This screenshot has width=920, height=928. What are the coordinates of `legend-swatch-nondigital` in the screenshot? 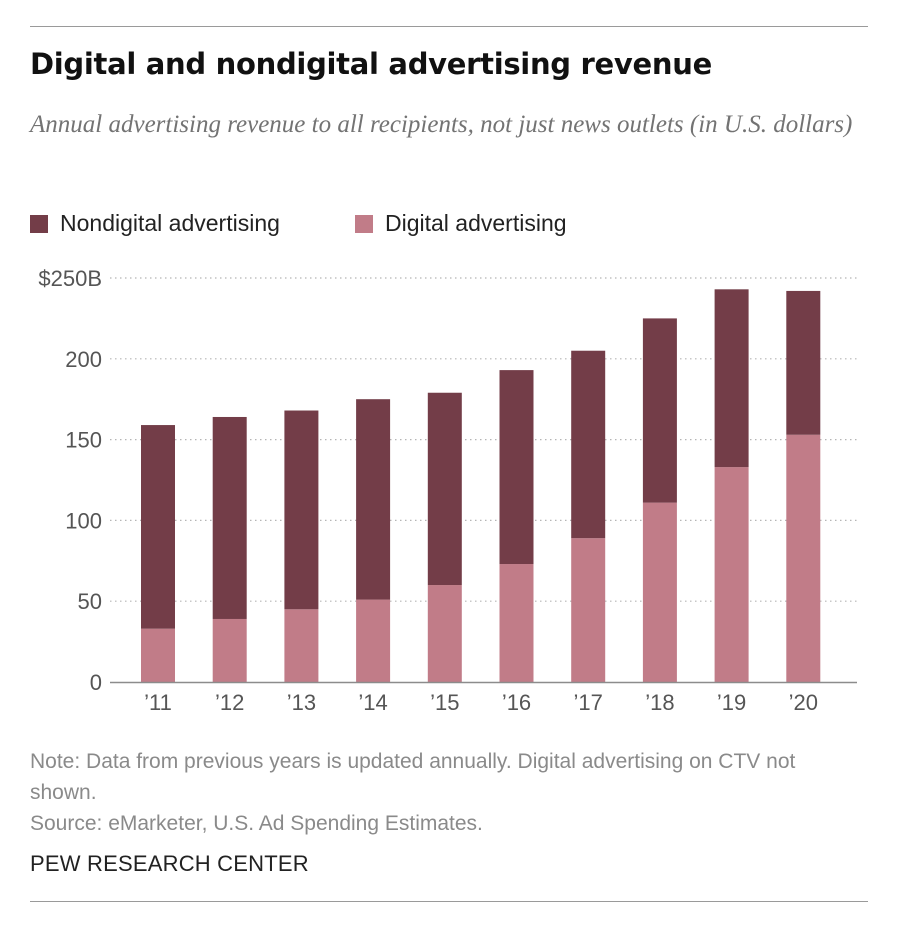 It's located at (39, 223).